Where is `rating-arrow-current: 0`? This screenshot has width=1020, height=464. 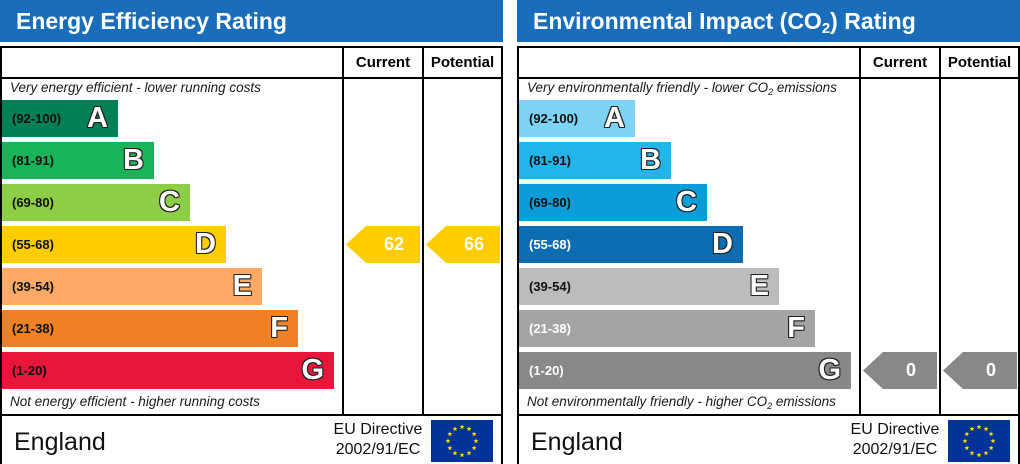 rating-arrow-current: 0 is located at coordinates (900, 370).